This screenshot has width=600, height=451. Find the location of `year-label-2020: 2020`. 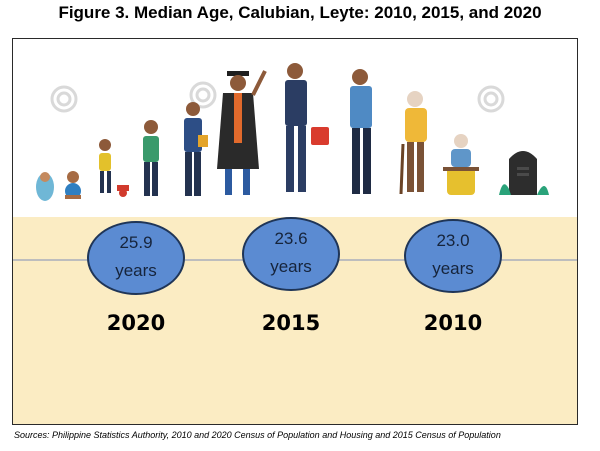

year-label-2020: 2020 is located at coordinates (136, 323).